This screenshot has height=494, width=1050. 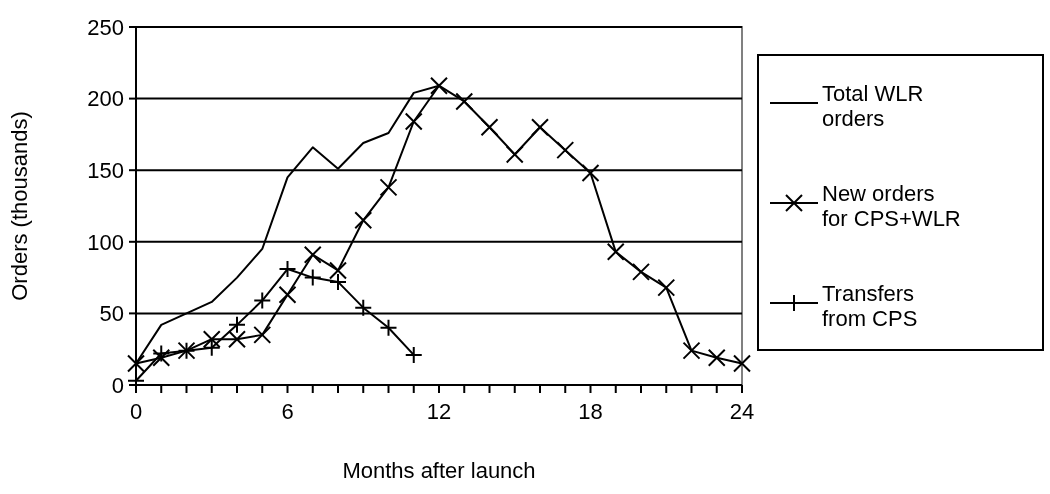 What do you see at coordinates (136, 411) in the screenshot?
I see `x-tick-label: 0` at bounding box center [136, 411].